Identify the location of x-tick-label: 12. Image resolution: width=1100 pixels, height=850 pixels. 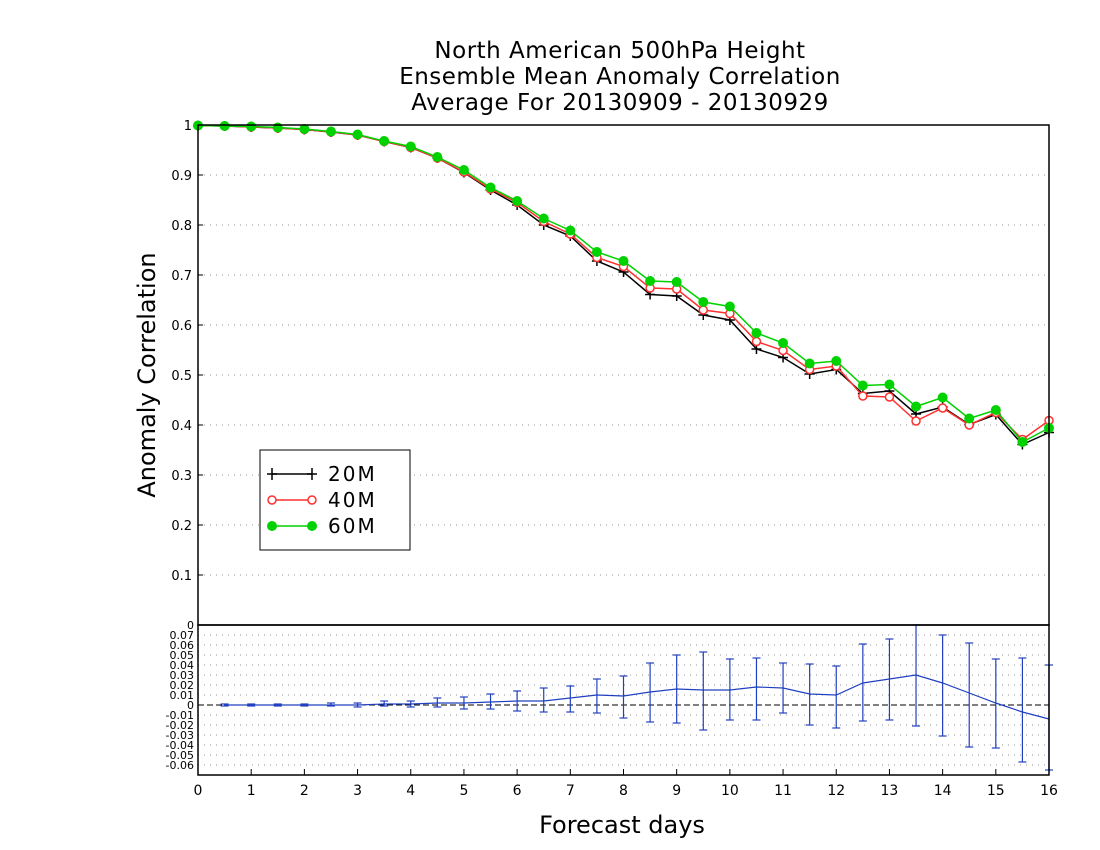
(836, 791).